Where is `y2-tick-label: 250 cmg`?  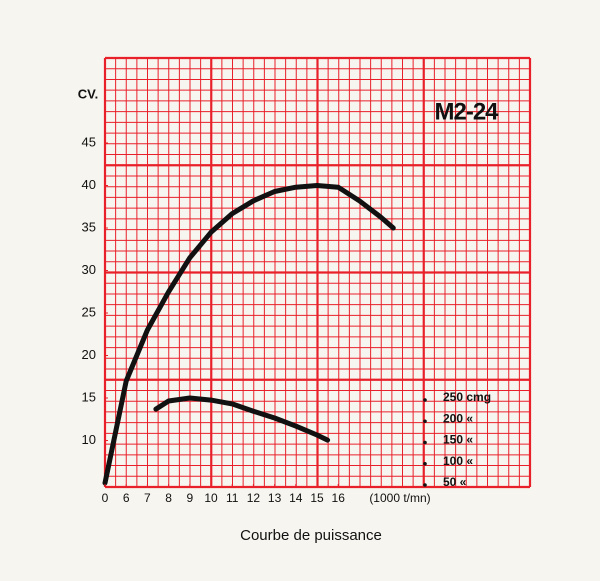
y2-tick-label: 250 cmg is located at coordinates (467, 397).